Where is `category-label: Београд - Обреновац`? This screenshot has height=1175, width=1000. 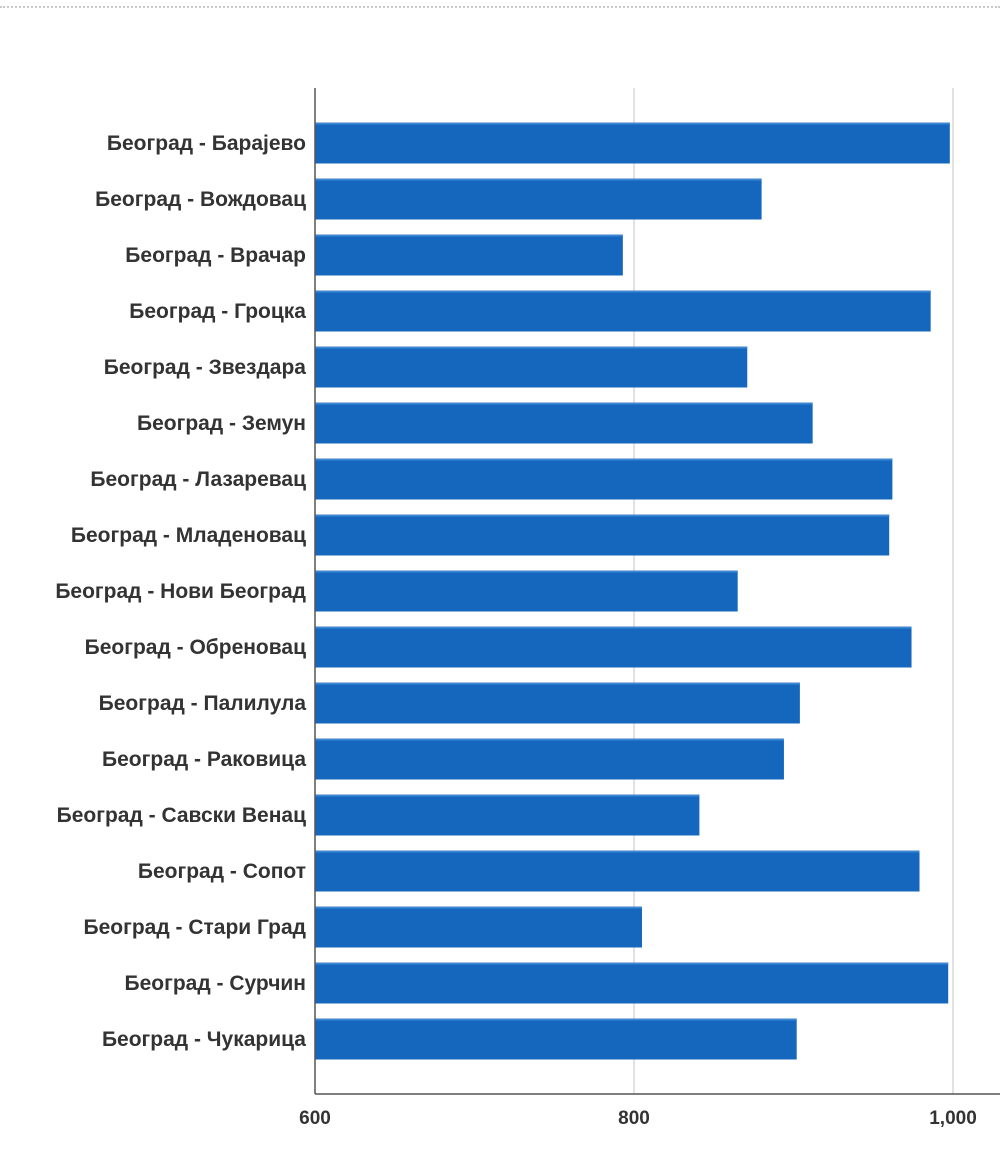 category-label: Београд - Обреновац is located at coordinates (195, 647).